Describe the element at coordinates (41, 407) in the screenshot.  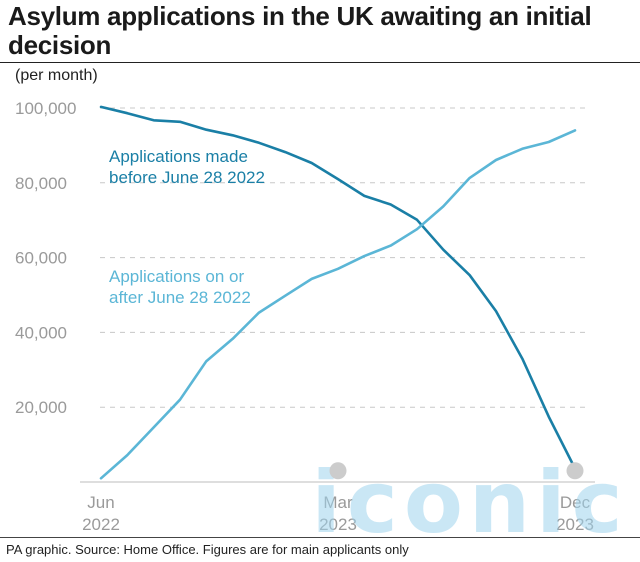
I see `y-tick-label: 20,000` at that location.